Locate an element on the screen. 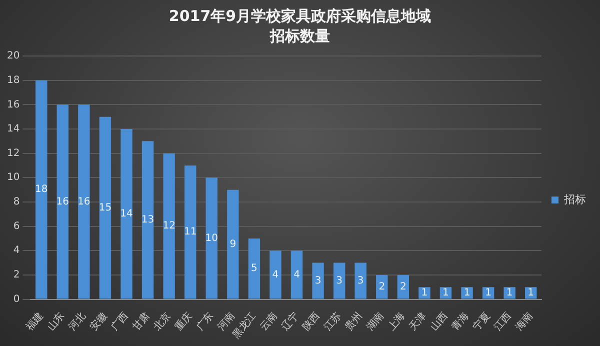 This screenshot has width=600, height=346. data-label: 5 is located at coordinates (254, 268).